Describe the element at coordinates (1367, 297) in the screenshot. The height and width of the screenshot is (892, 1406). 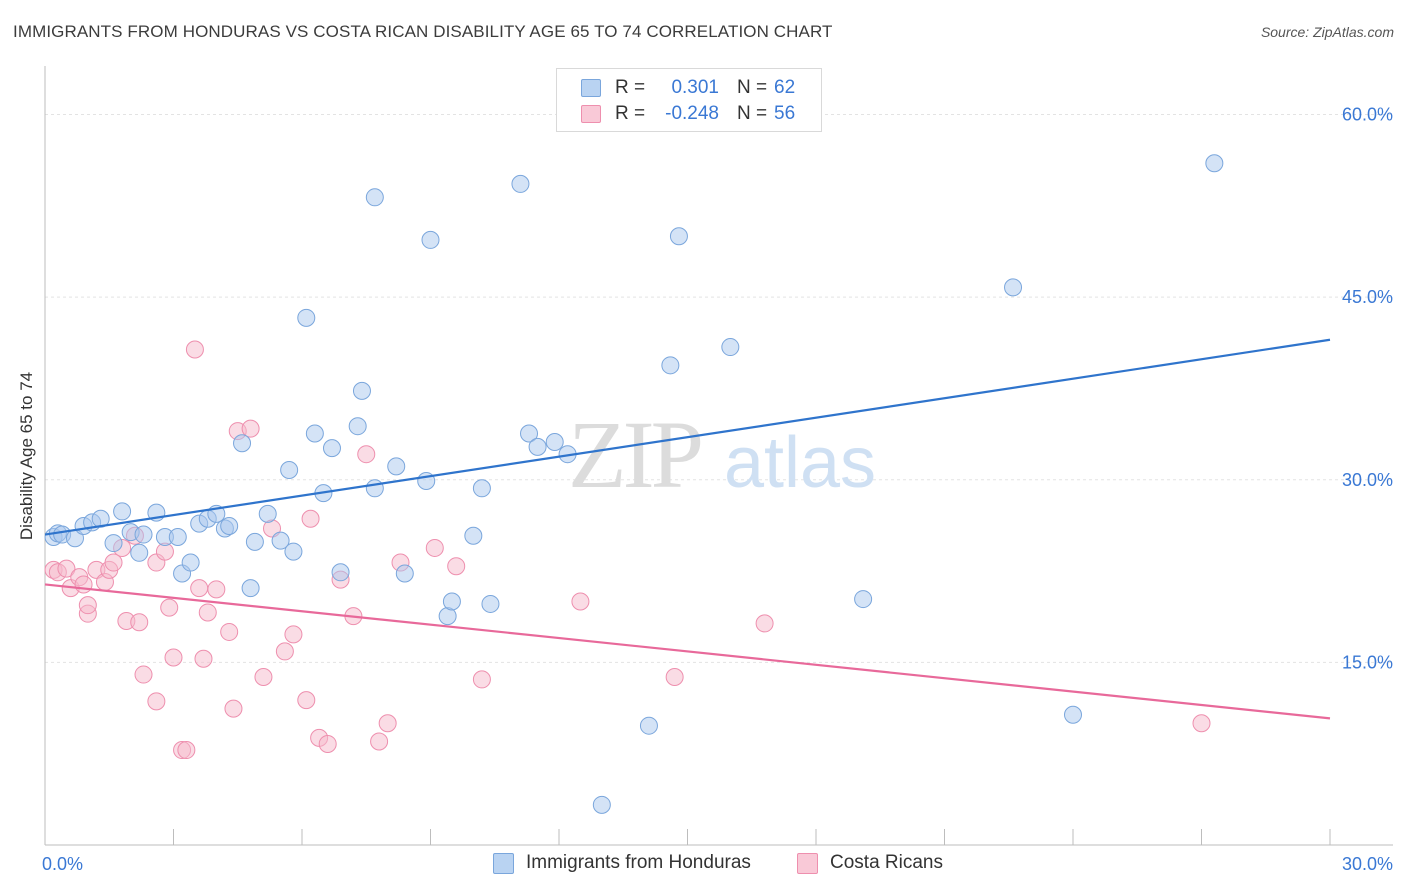
I see `y-tick-label: 45.0%` at that location.